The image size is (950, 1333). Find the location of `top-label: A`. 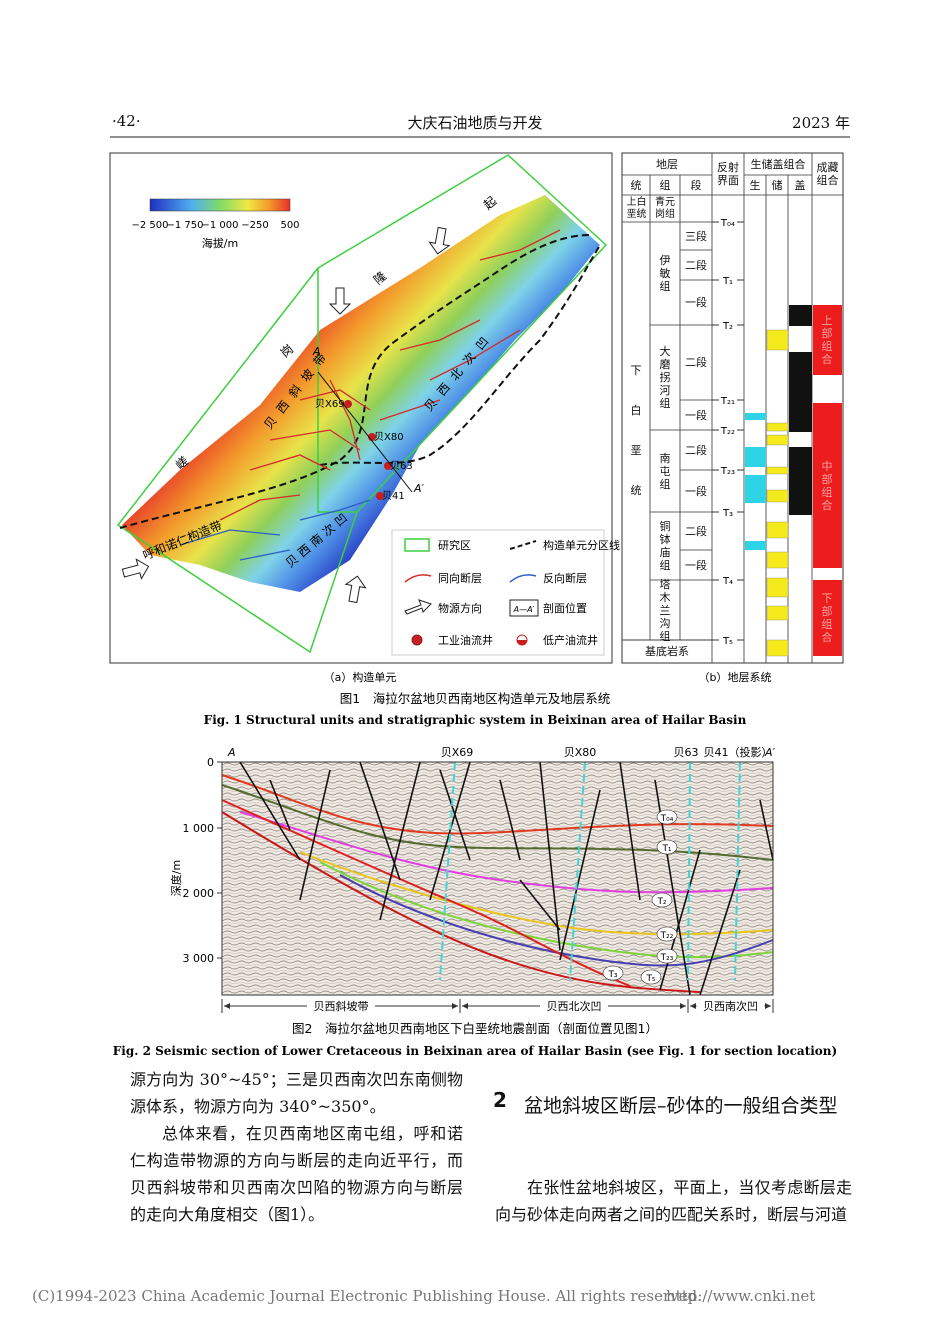

top-label: A is located at coordinates (231, 752).